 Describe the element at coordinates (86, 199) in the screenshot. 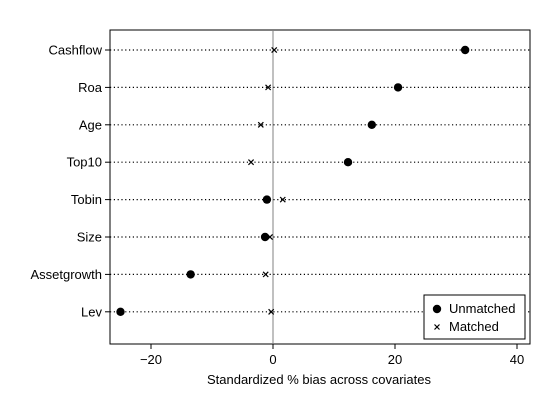

I see `category-label-tobin: Tobin` at that location.